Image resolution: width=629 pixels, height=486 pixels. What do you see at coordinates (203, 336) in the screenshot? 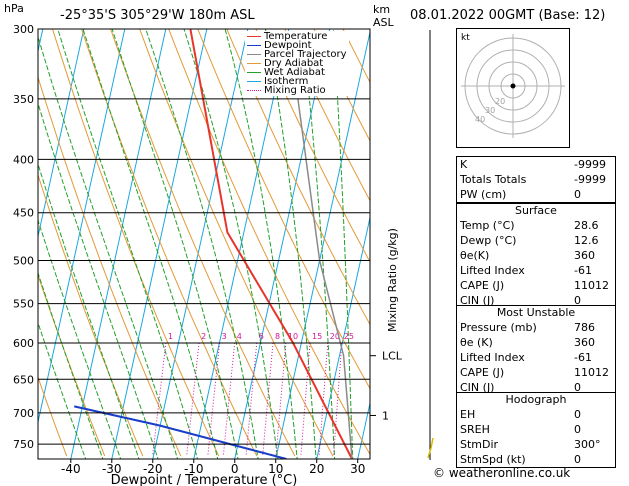
I see `mixing-ratio-label: 2` at bounding box center [203, 336].